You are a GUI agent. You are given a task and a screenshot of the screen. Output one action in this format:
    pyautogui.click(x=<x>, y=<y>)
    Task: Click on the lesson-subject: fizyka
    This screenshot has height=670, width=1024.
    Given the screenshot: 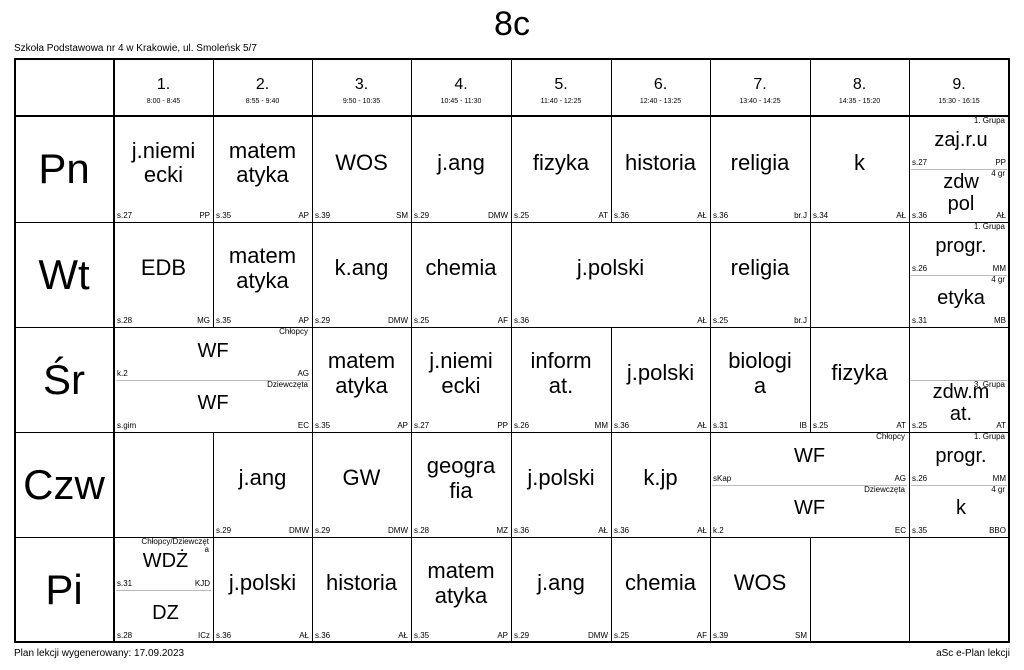 What is the action you would take?
    pyautogui.click(x=561, y=162)
    